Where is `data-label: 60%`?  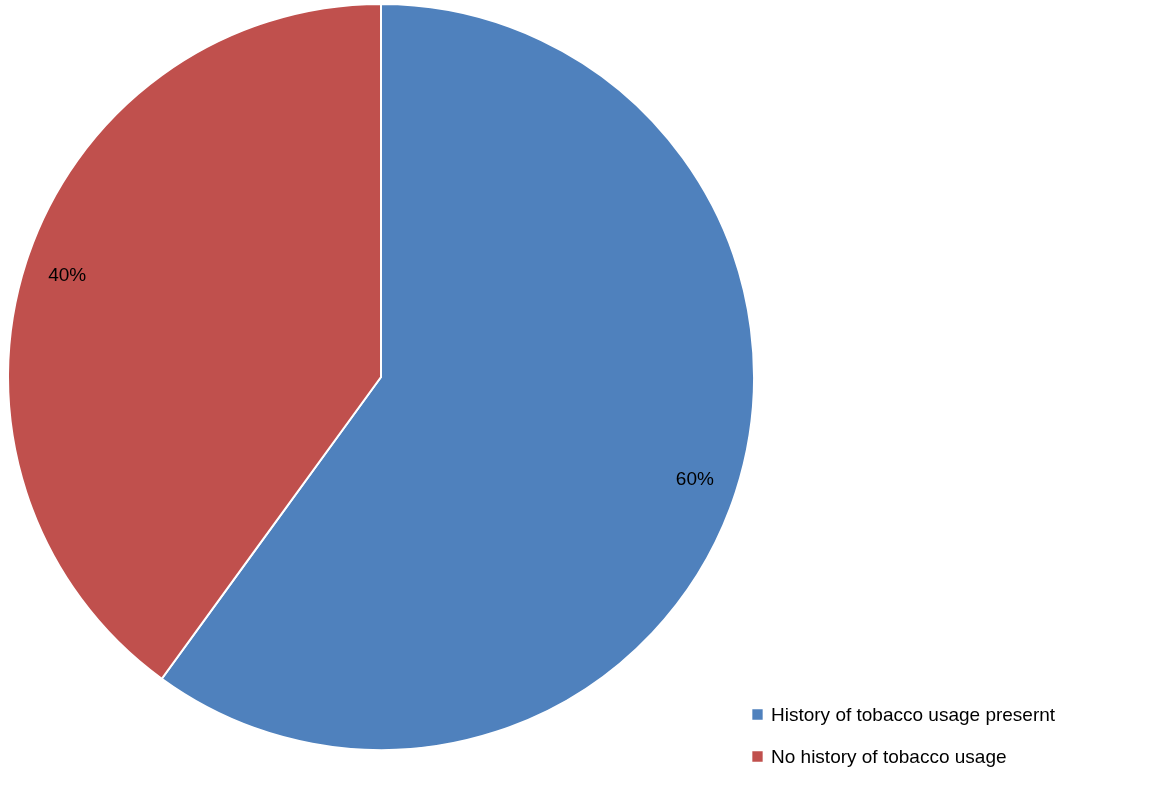
data-label: 60% is located at coordinates (694, 478).